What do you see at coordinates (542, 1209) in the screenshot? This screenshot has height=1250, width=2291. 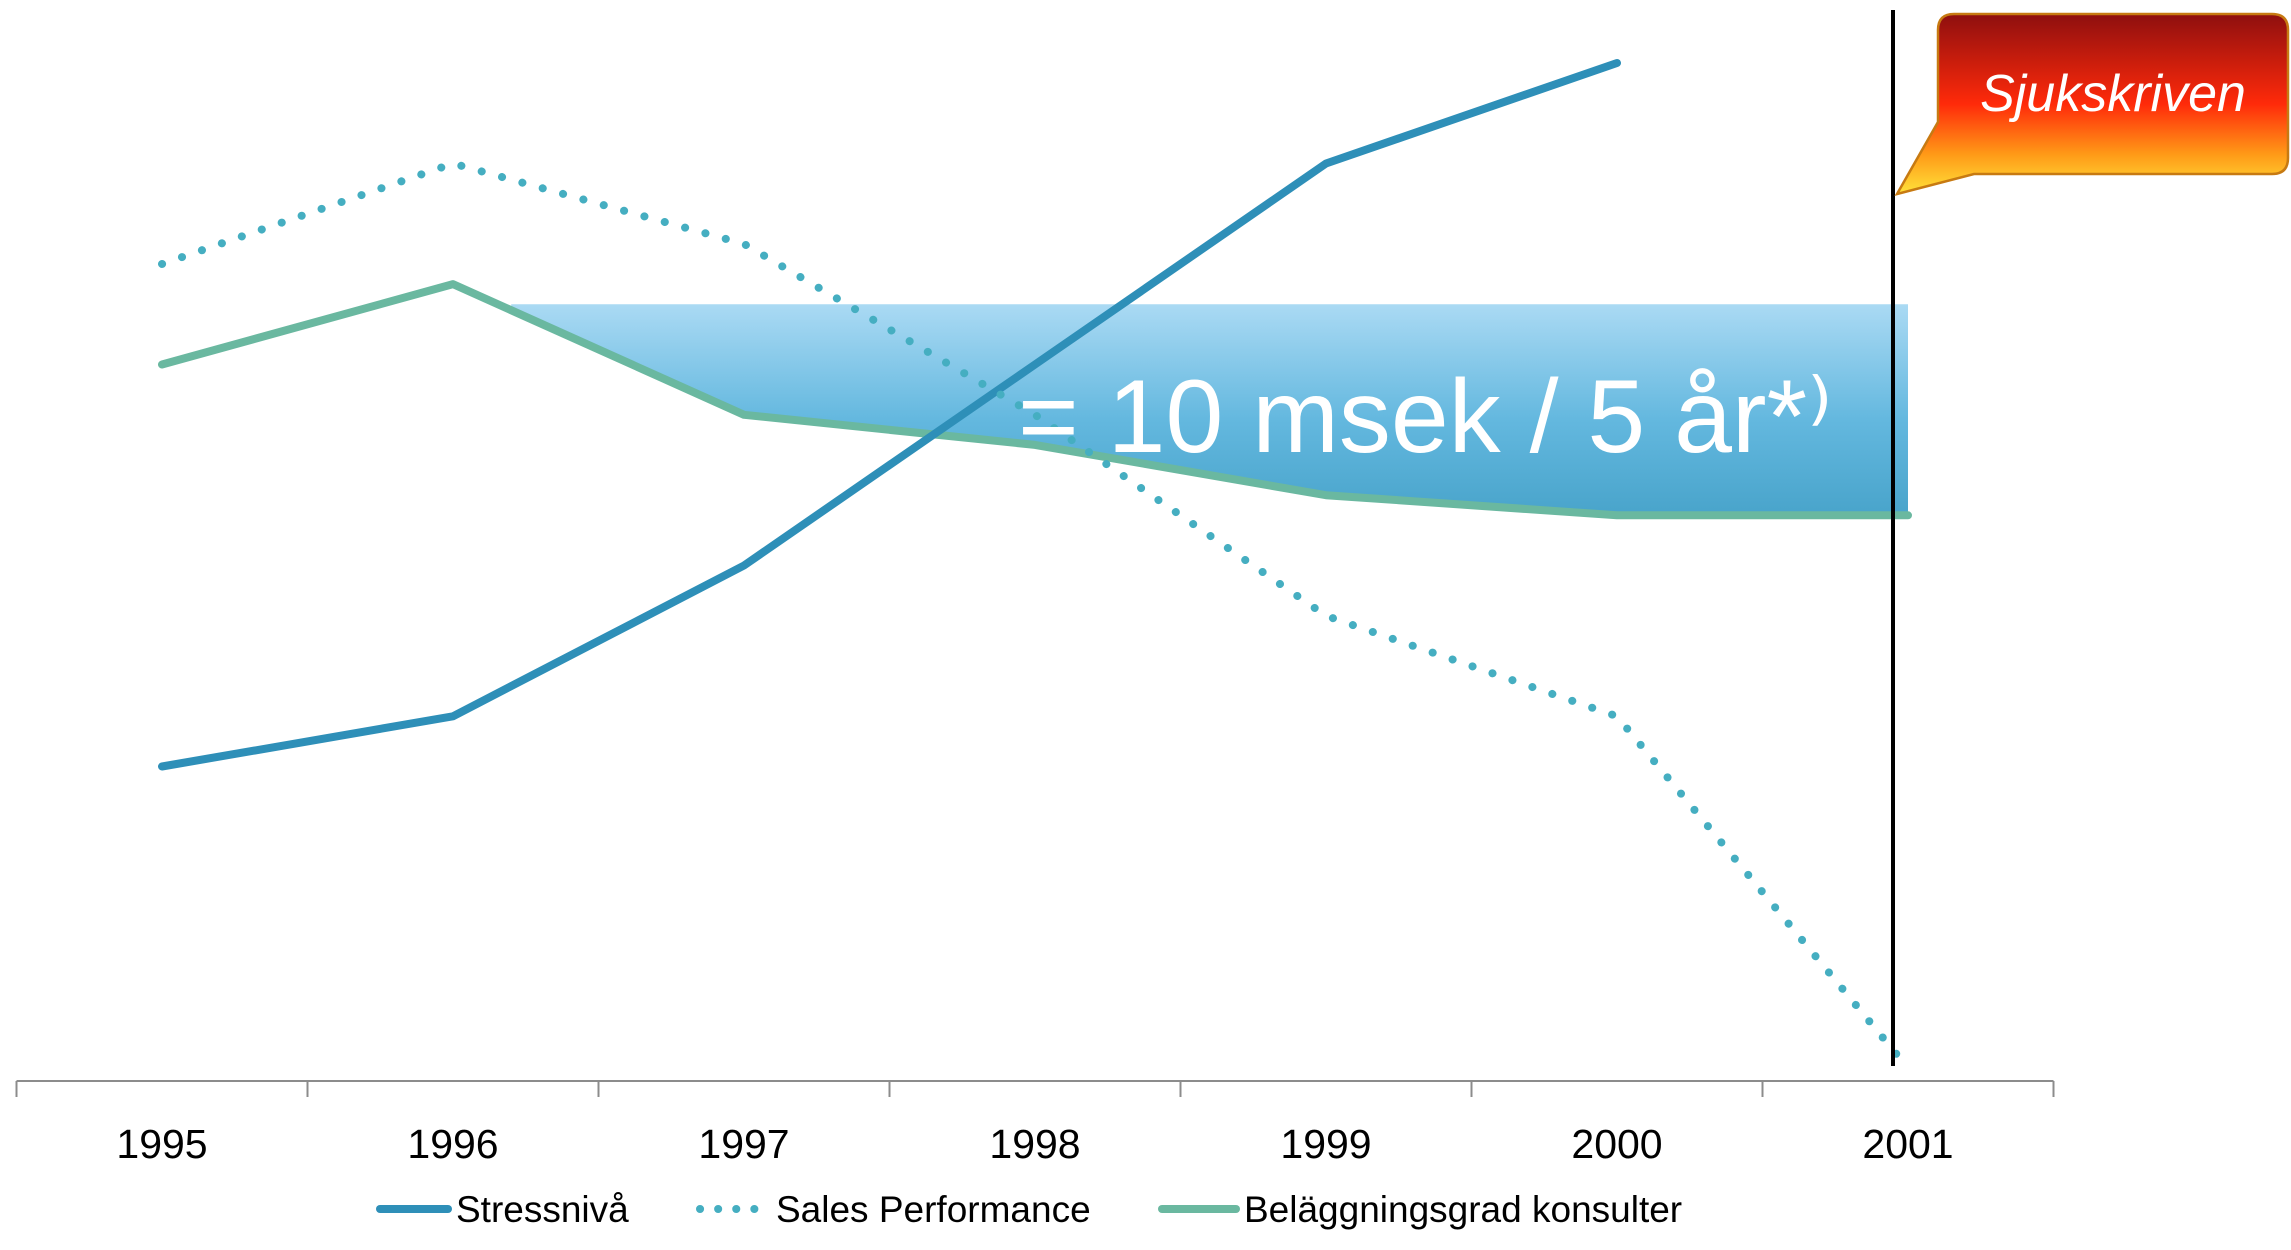 I see `legend-label: Stressnivå` at bounding box center [542, 1209].